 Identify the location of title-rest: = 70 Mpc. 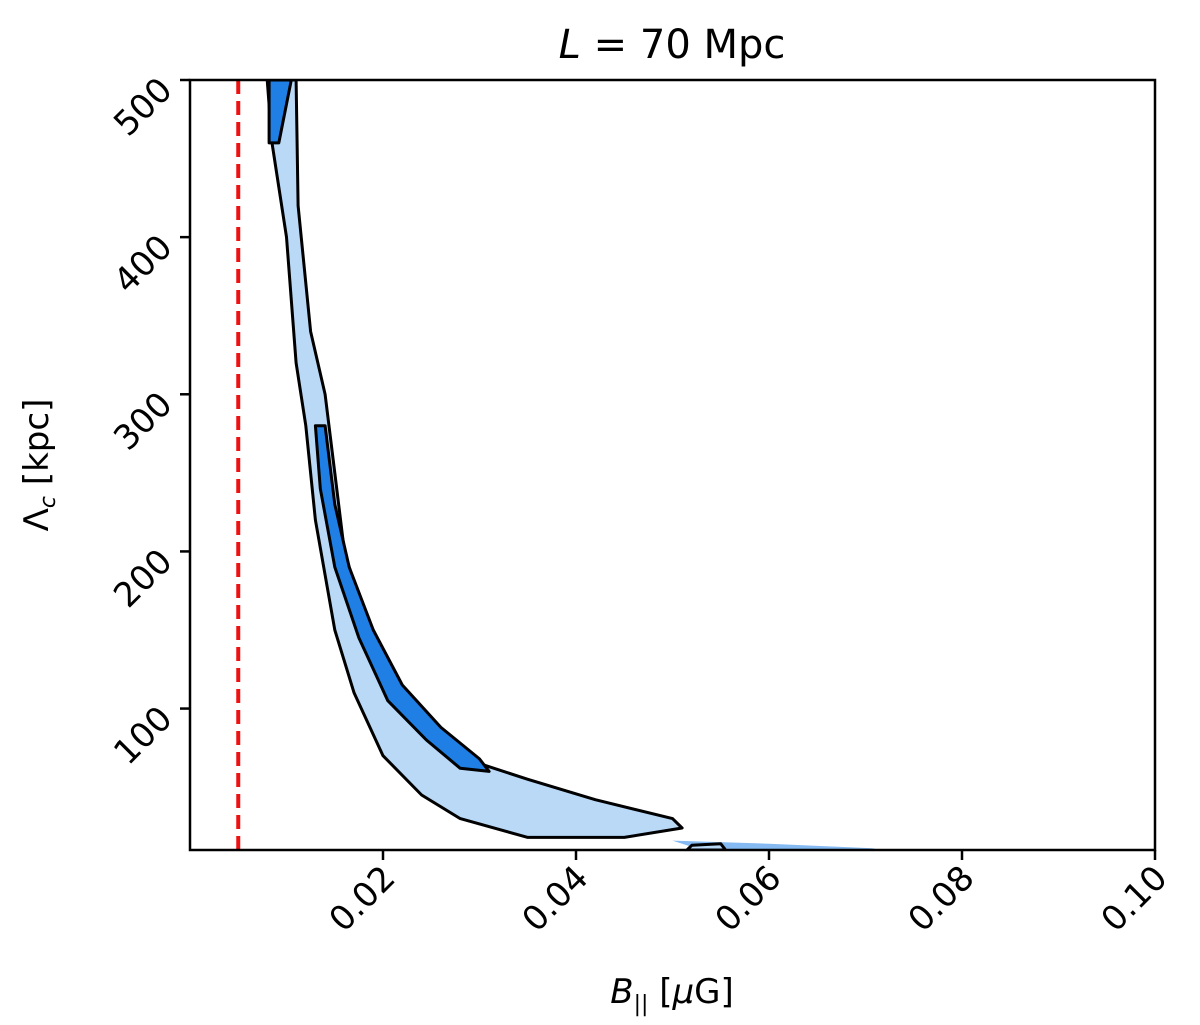
(683, 45).